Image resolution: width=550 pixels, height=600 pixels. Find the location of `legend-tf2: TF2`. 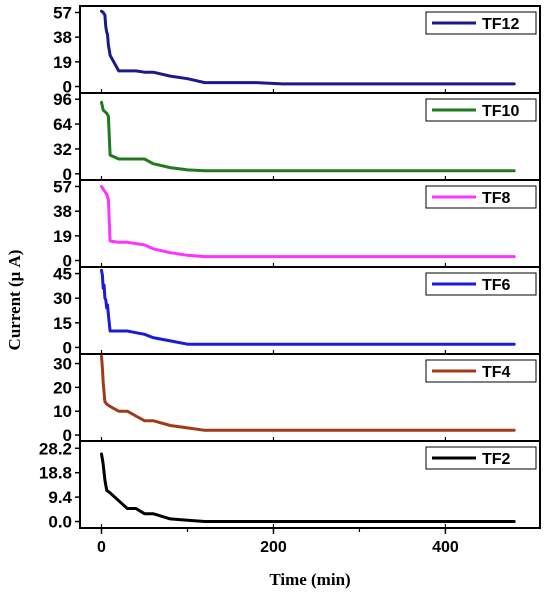

legend-tf2: TF2 is located at coordinates (481, 458).